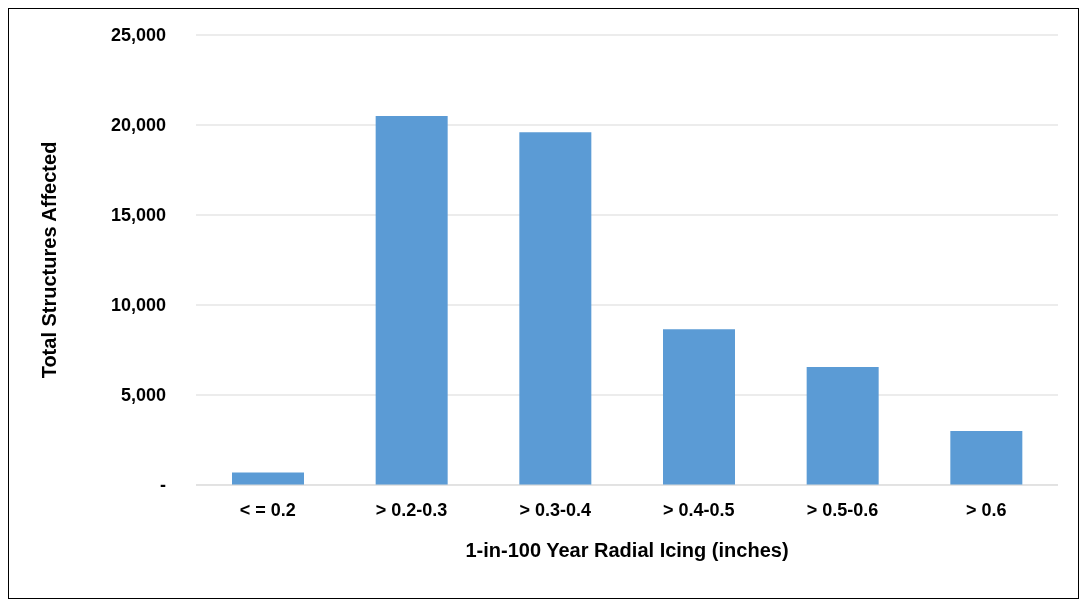  I want to click on y-tick-label: 5,000, so click(143, 395).